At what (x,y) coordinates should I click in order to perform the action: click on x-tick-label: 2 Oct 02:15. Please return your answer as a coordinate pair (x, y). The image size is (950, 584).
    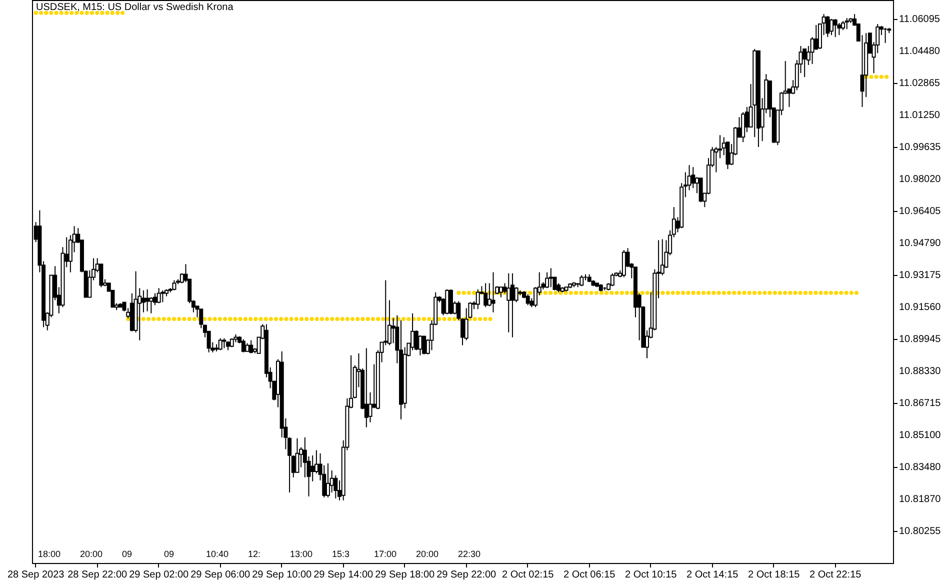
    Looking at the image, I should click on (528, 575).